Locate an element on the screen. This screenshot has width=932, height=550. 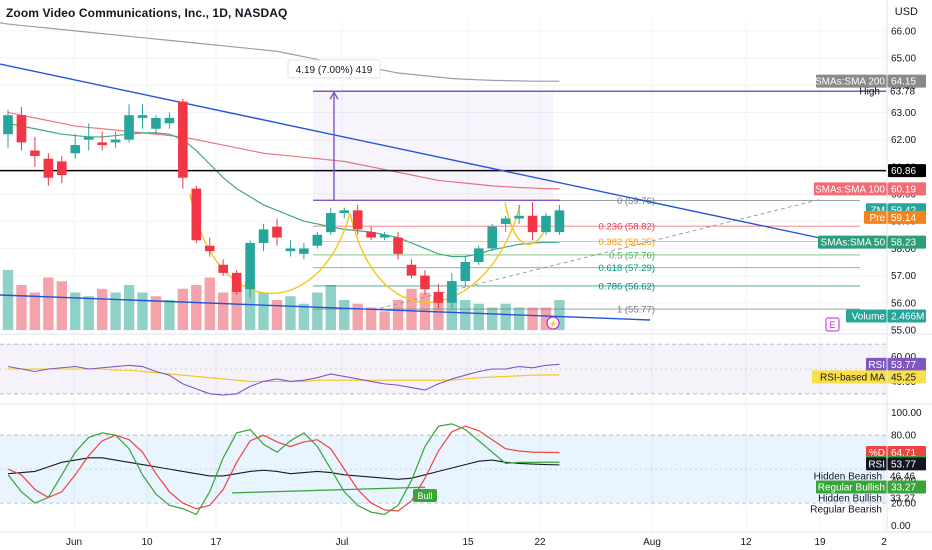
cup-pattern-mid is located at coordinates (435, 253).